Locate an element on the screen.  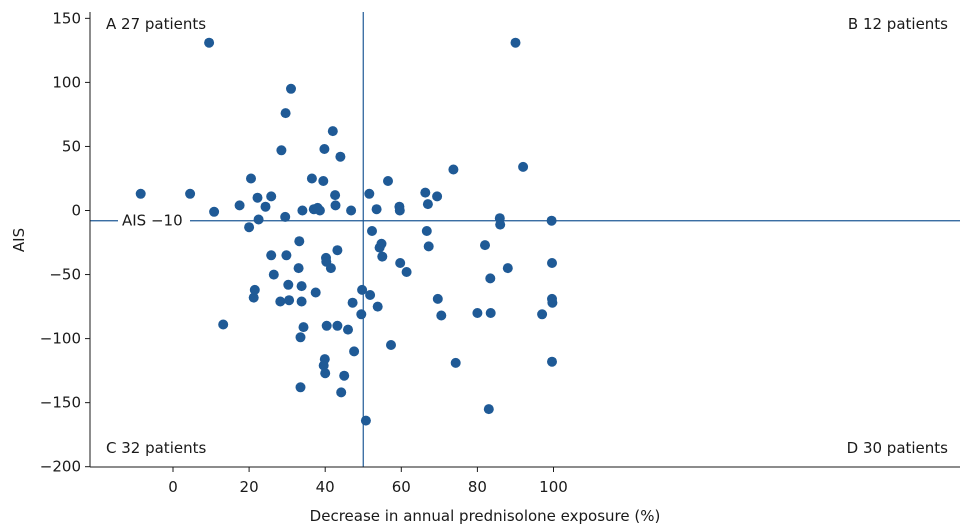
y-tick-label: −150 is located at coordinates (60, 403).